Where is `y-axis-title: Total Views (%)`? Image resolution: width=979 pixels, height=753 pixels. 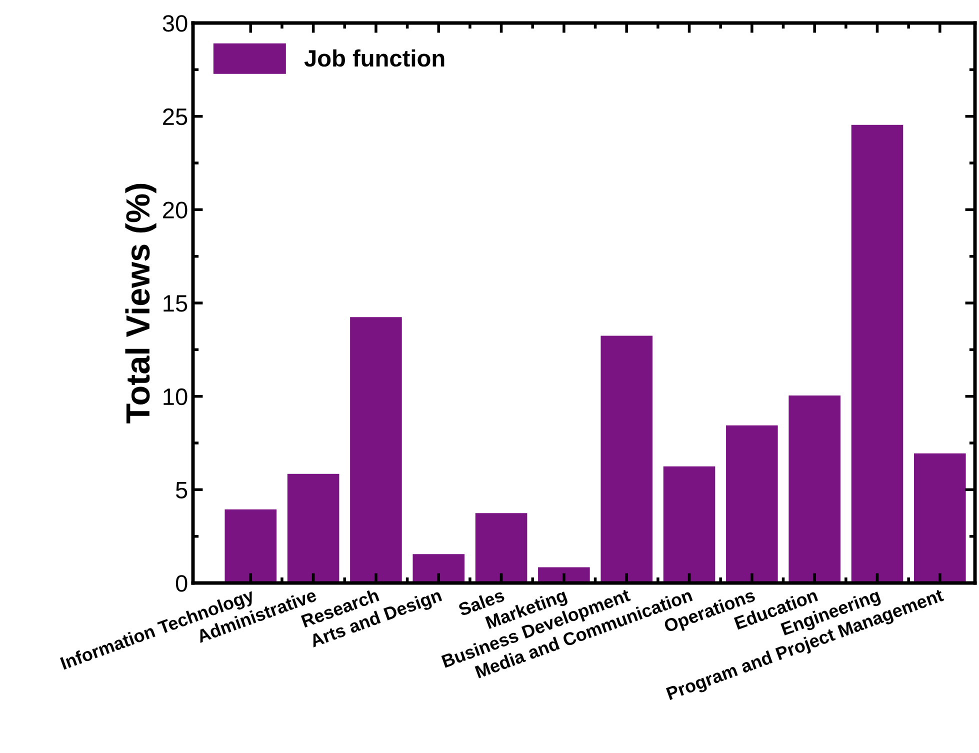
y-axis-title: Total Views (%) is located at coordinates (140, 304).